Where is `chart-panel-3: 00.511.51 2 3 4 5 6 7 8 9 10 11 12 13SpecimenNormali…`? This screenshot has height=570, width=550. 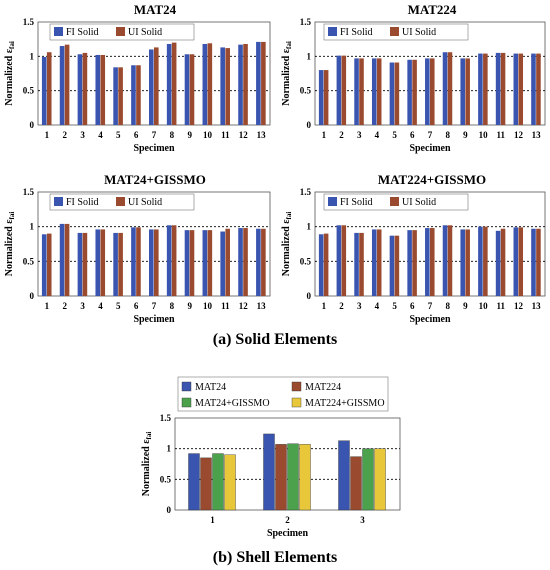
chart-panel-3: 00.511.51 2 3 4 5 6 7 8 9 10 11 12 13SpecimenNormali… is located at coordinates (137, 248).